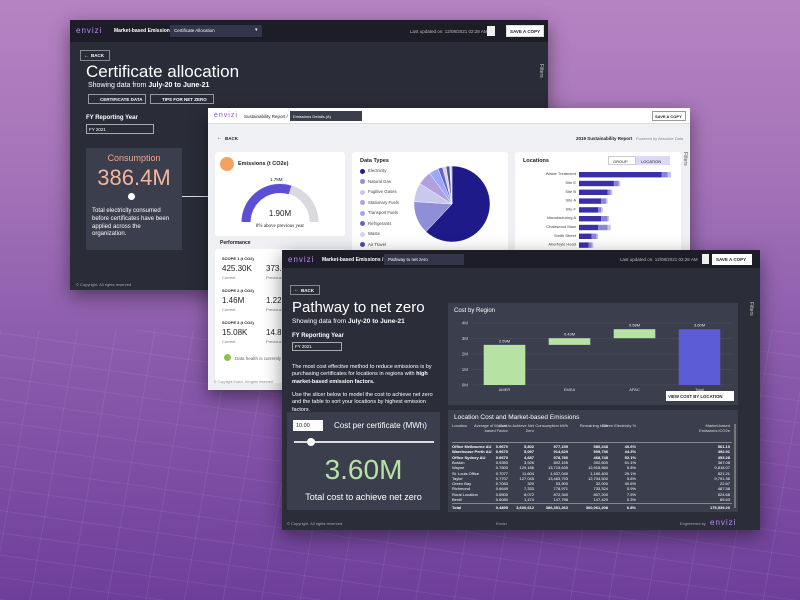 The image size is (800, 600). I want to click on consumption-card, so click(134, 199).